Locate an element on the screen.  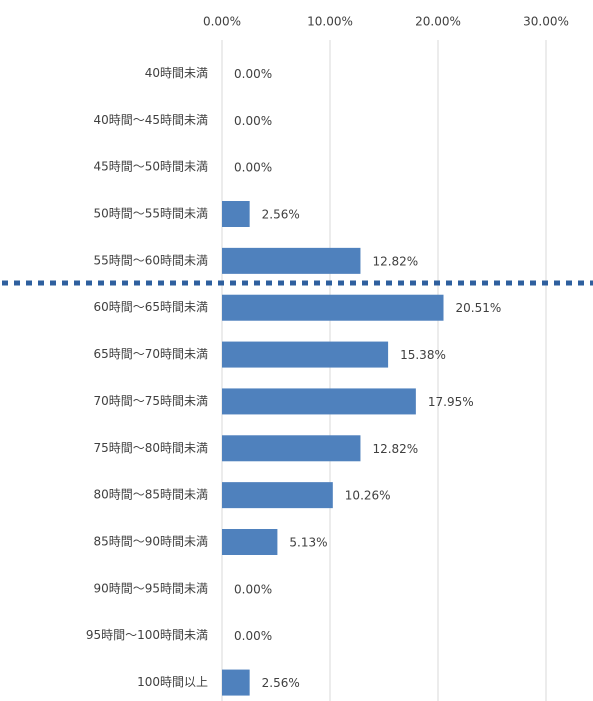
value-label: 17.95% is located at coordinates (451, 402).